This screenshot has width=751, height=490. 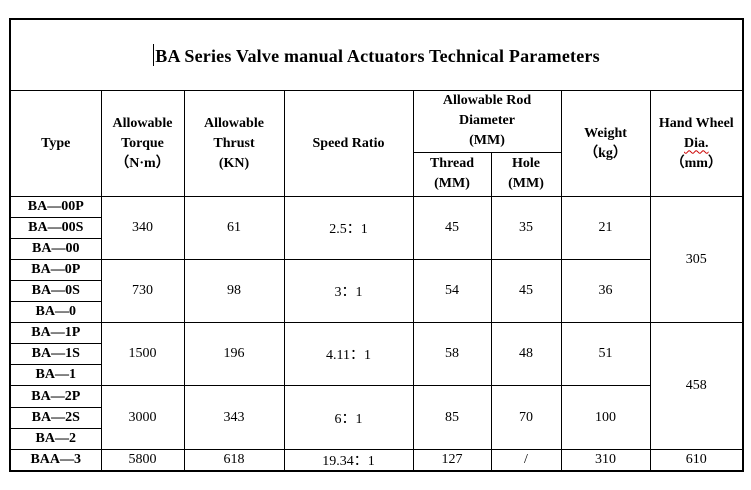 What do you see at coordinates (452, 354) in the screenshot?
I see `thread-cell: 58` at bounding box center [452, 354].